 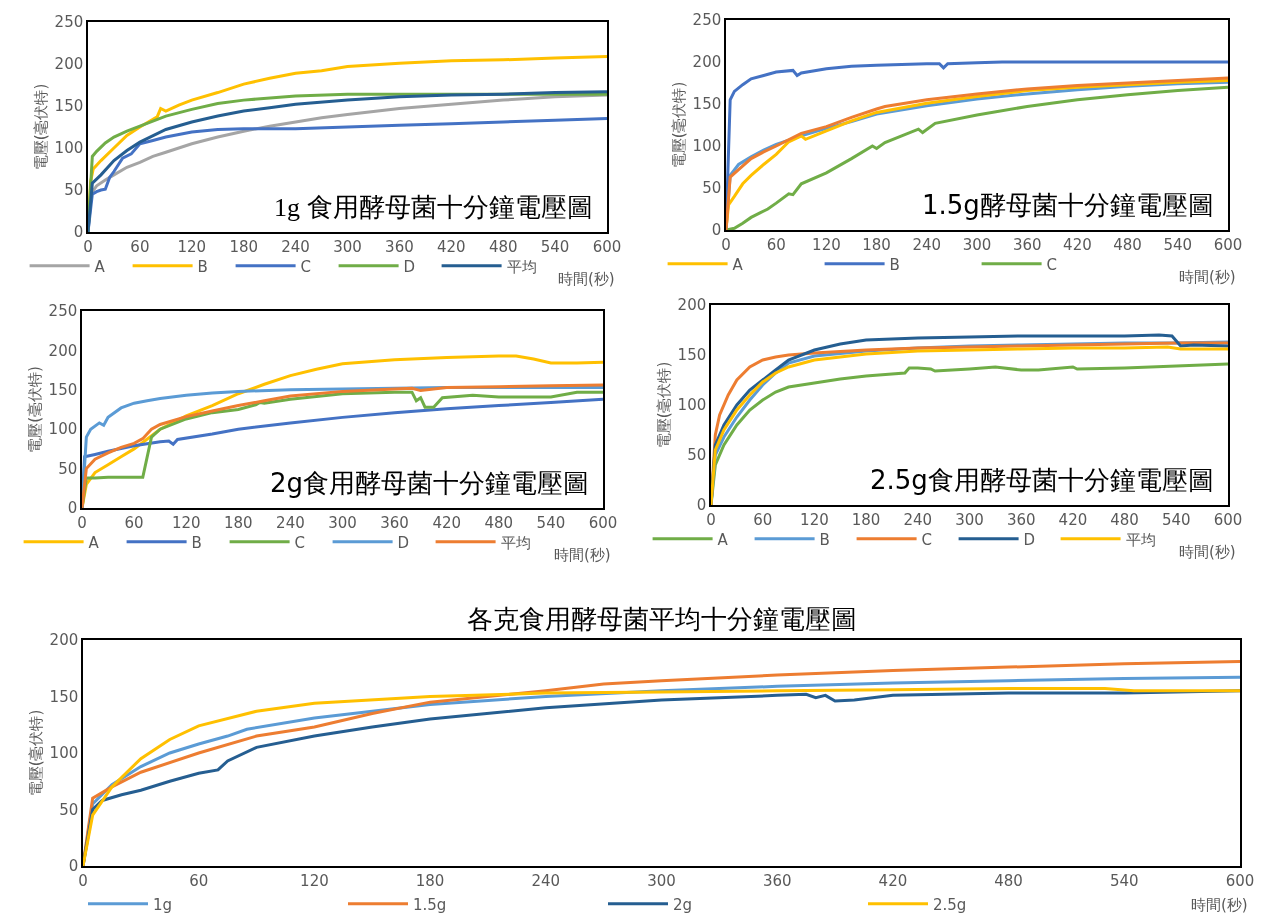 What do you see at coordinates (430, 904) in the screenshot?
I see `legend-label: 1.5g` at bounding box center [430, 904].